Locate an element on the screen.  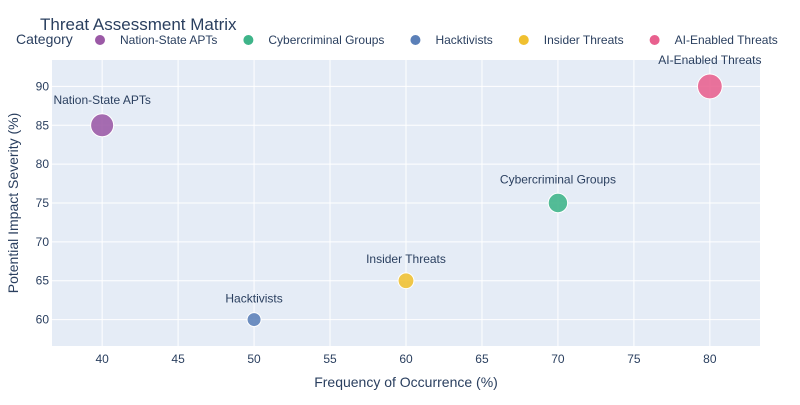
legend-entry: Insider Threats is located at coordinates (584, 40).